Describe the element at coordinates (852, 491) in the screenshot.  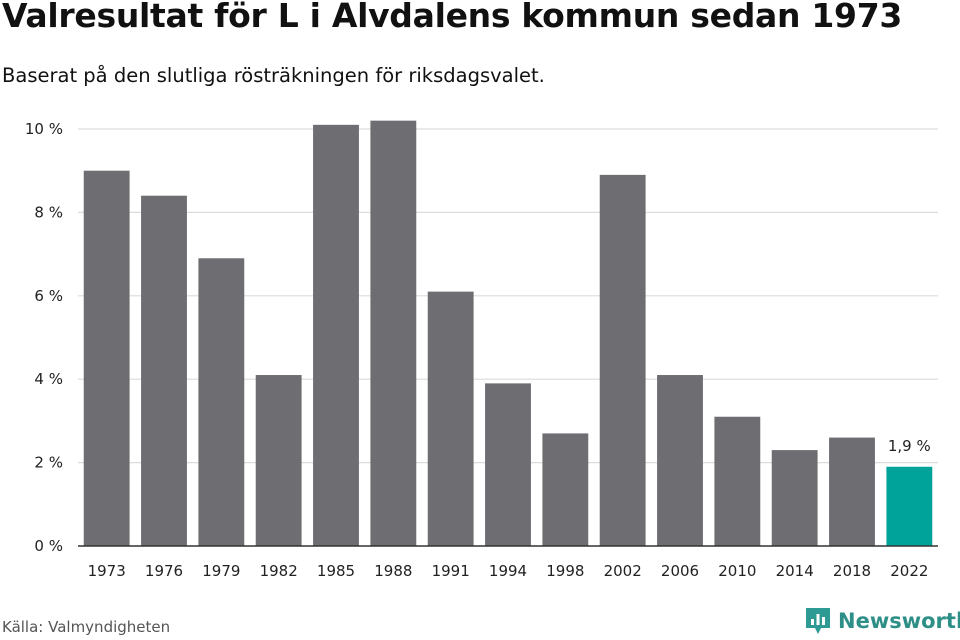
I see `bar-2018` at that location.